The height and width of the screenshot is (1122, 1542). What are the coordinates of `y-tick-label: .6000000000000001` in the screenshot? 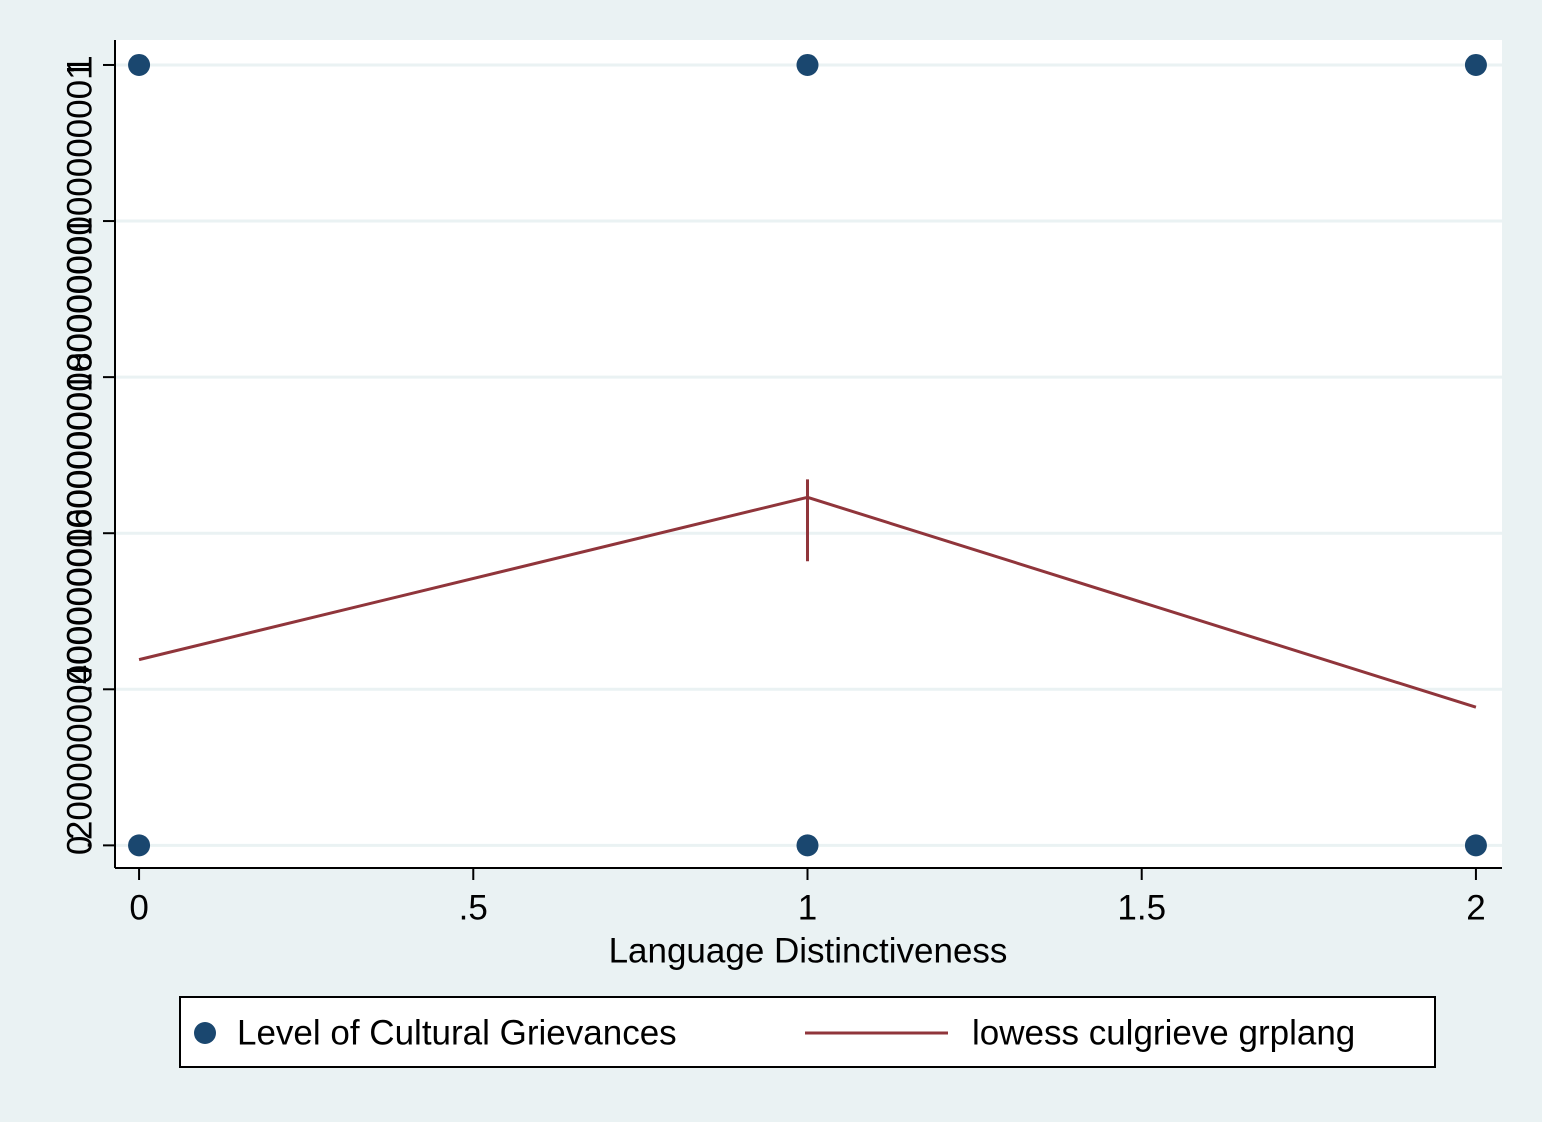 It's located at (79, 377).